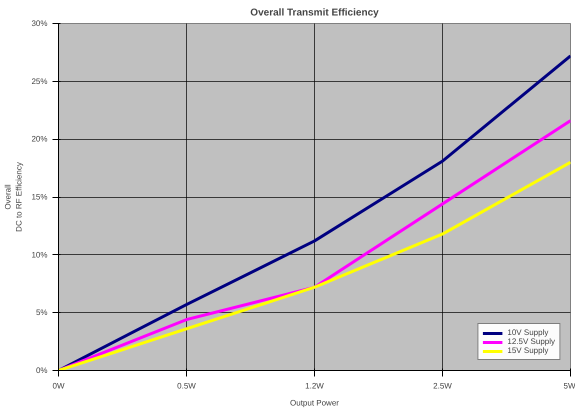 Image resolution: width=580 pixels, height=415 pixels. I want to click on chart-title: Overall Transmit Efficiency, so click(315, 13).